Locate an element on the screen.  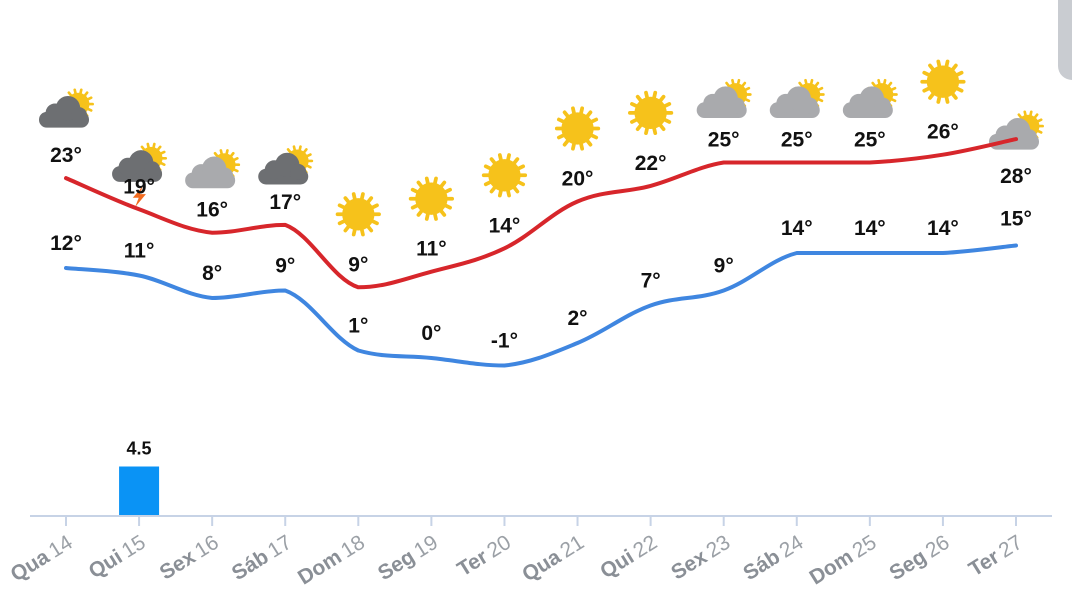
min-temperature-label: 7° is located at coordinates (651, 281).